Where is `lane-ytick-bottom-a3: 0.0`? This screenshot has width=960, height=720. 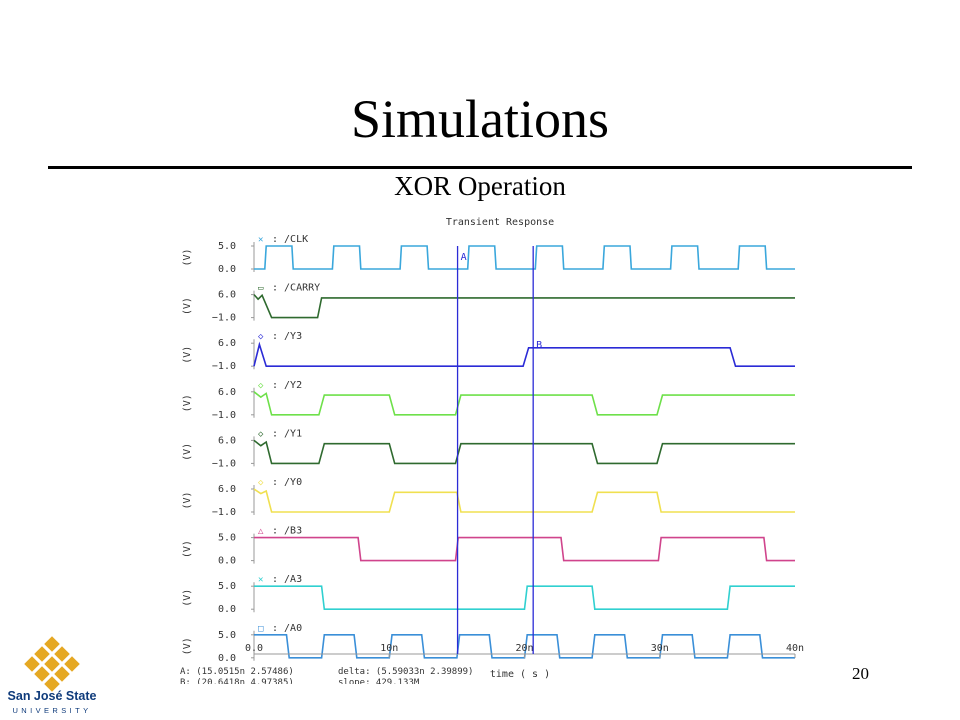 lane-ytick-bottom-a3: 0.0 is located at coordinates (227, 609).